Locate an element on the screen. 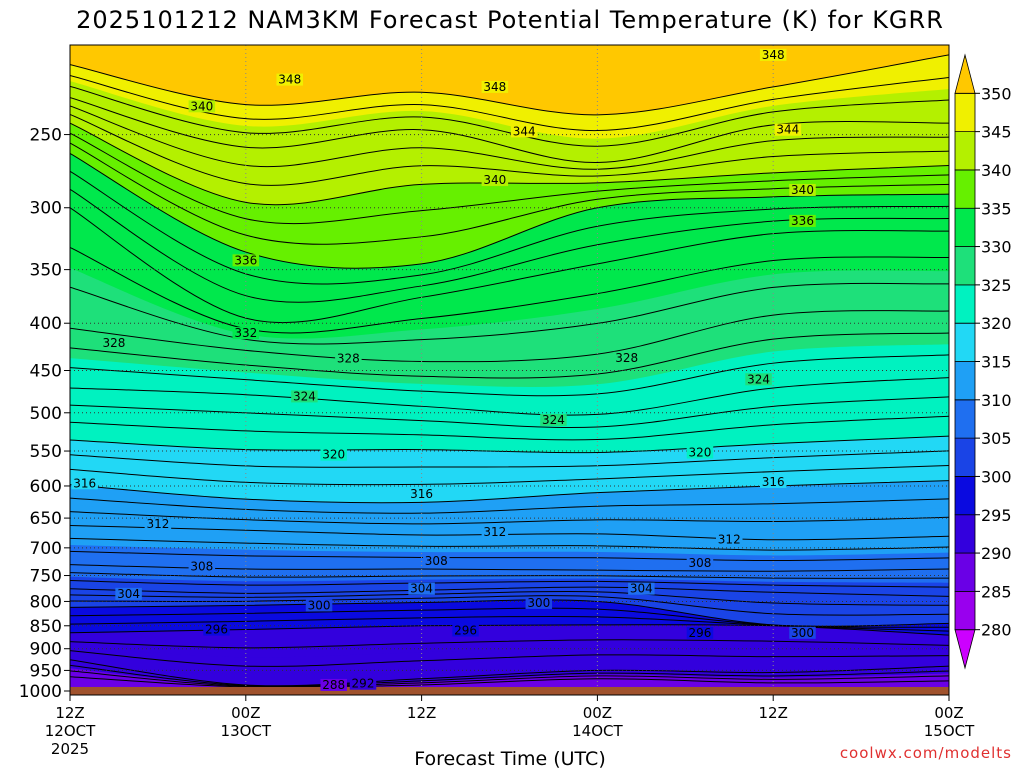 The height and width of the screenshot is (768, 1024). y-tick-label: 400 is located at coordinates (46, 324).